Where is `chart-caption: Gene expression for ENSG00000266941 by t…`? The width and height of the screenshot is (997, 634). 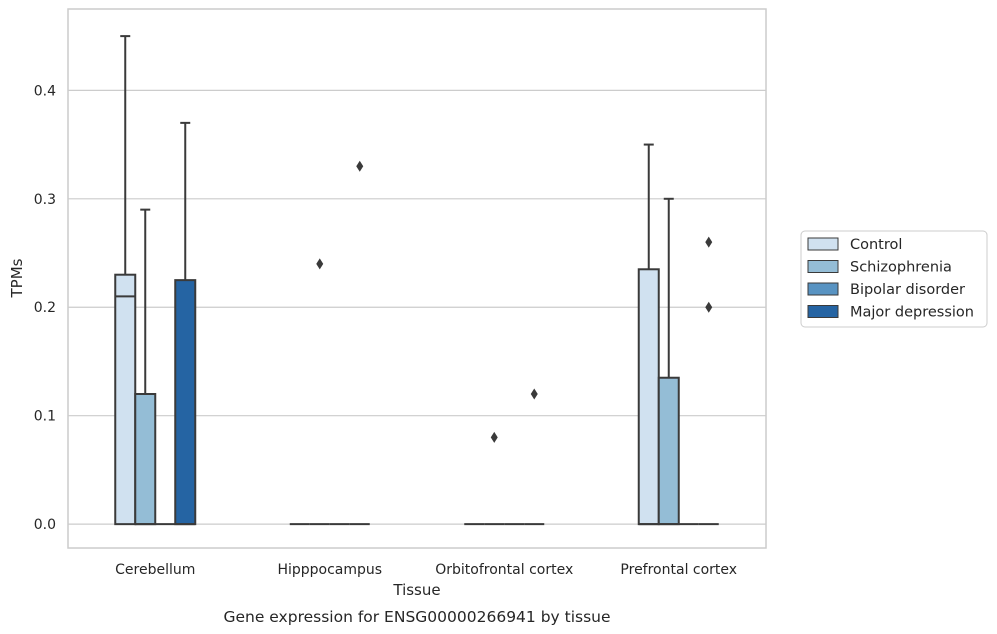 chart-caption: Gene expression for ENSG00000266941 by t… is located at coordinates (416, 617).